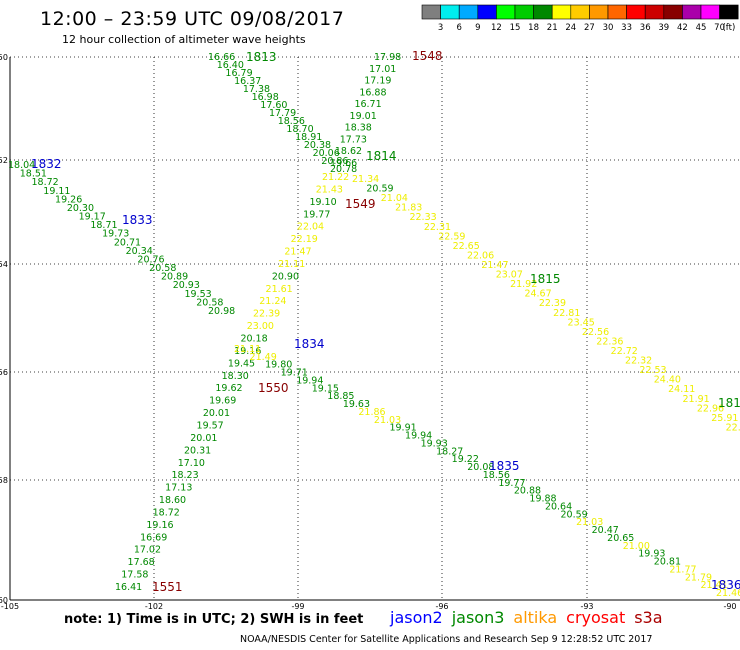 The height and width of the screenshot is (650, 740). Describe the element at coordinates (230, 65) in the screenshot. I see `track-1813-value: 16.40` at that location.